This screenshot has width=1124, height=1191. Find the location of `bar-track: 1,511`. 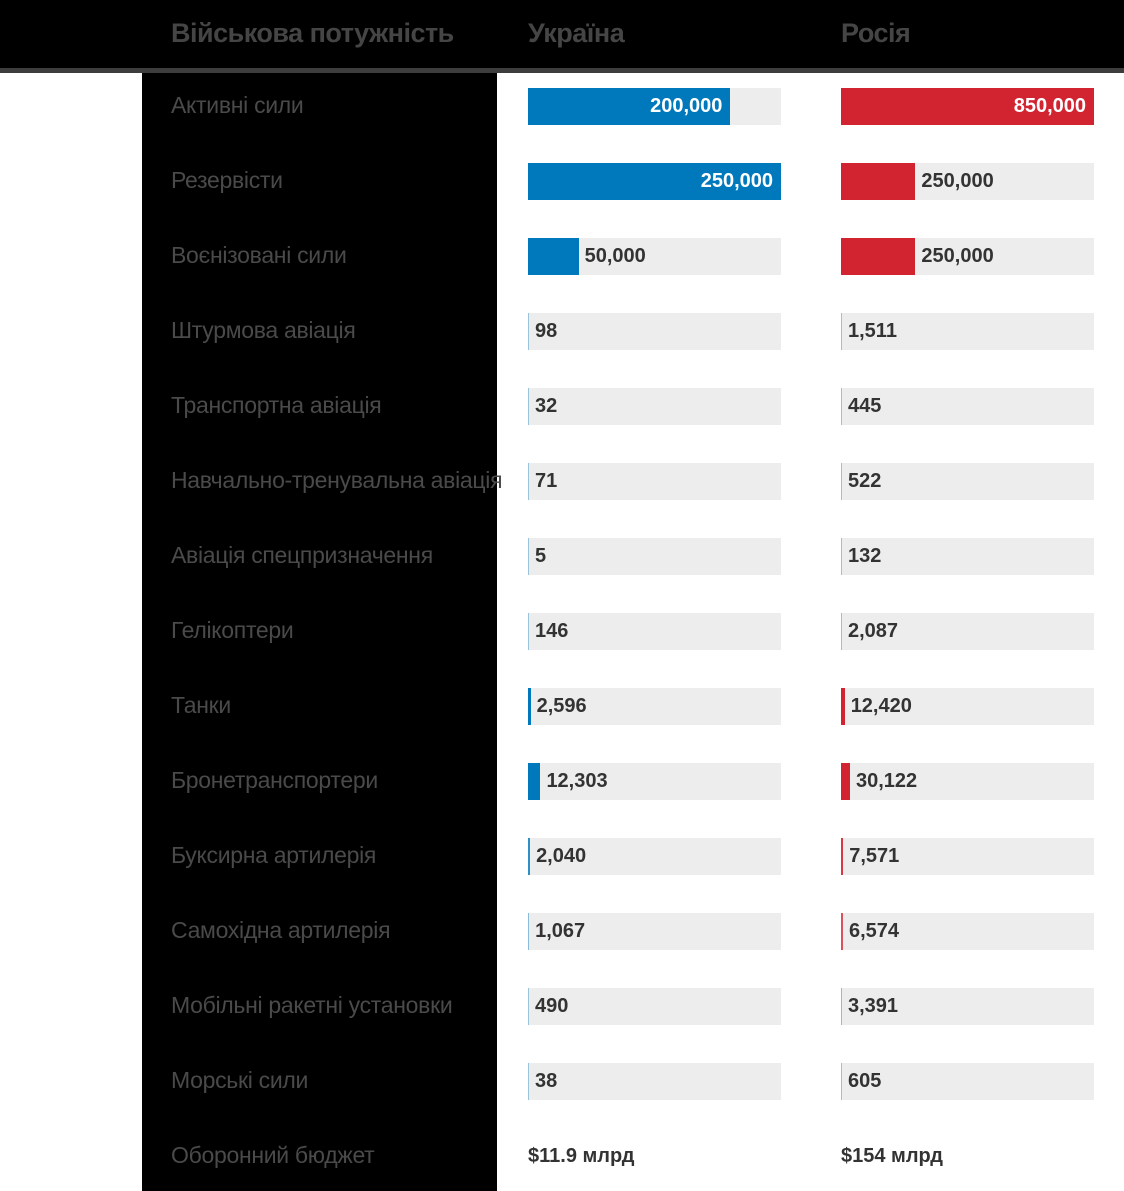

bar-track: 1,511 is located at coordinates (967, 331).